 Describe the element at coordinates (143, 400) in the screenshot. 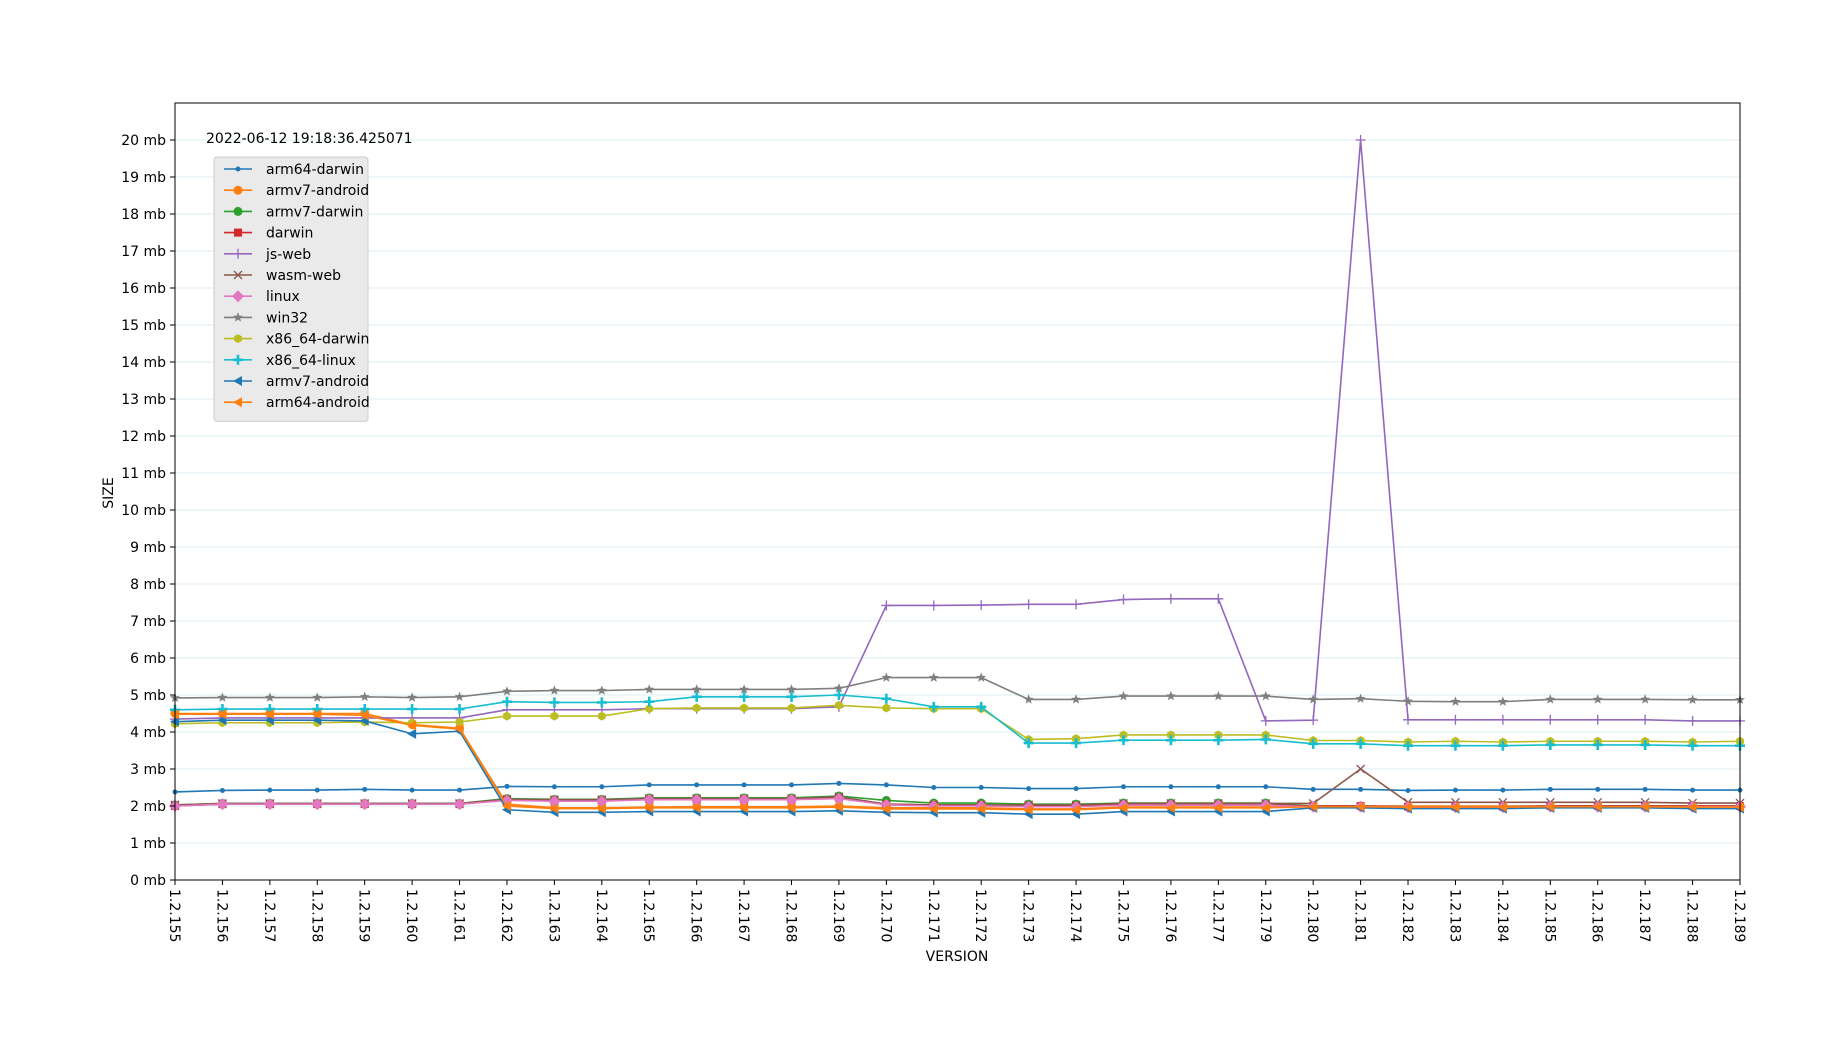

I see `y-tick-label: 13 mb` at that location.